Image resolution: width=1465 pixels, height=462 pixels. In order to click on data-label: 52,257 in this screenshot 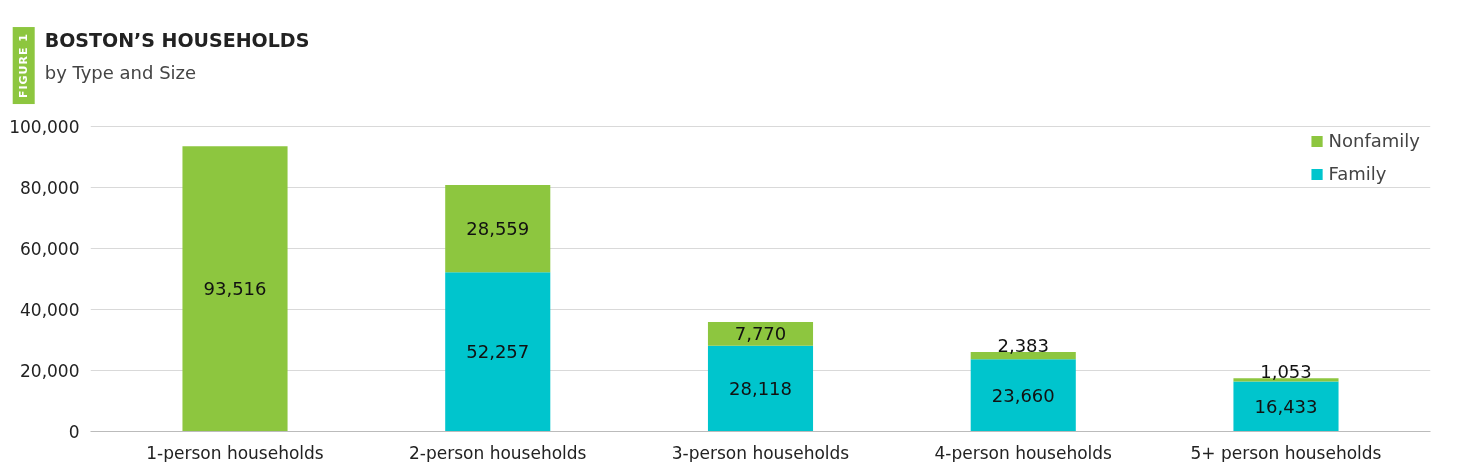, I will do `click(498, 352)`.